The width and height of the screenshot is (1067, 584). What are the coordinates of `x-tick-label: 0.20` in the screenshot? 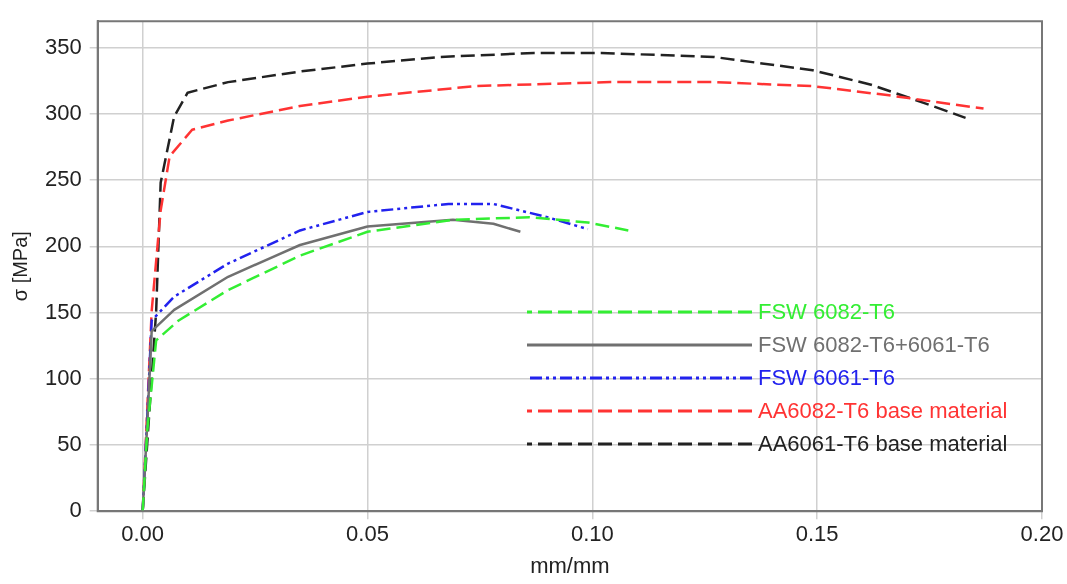 It's located at (1042, 534).